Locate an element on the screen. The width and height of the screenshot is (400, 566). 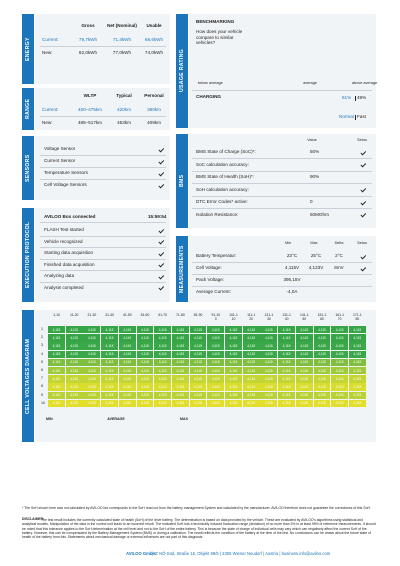
bms-value: 0 is located at coordinates (311, 201).